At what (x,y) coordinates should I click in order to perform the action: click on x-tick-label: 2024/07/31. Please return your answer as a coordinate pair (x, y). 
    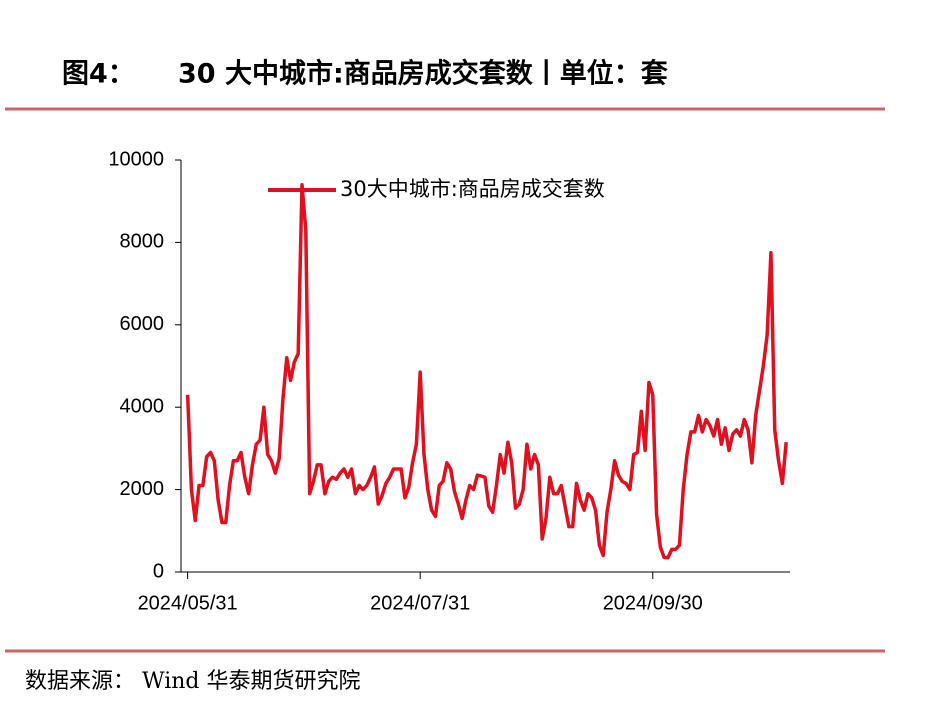
    Looking at the image, I should click on (420, 603).